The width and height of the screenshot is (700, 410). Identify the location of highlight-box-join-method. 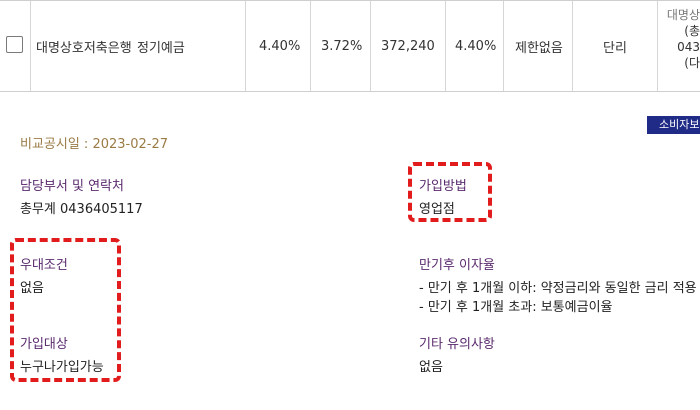
(450, 192).